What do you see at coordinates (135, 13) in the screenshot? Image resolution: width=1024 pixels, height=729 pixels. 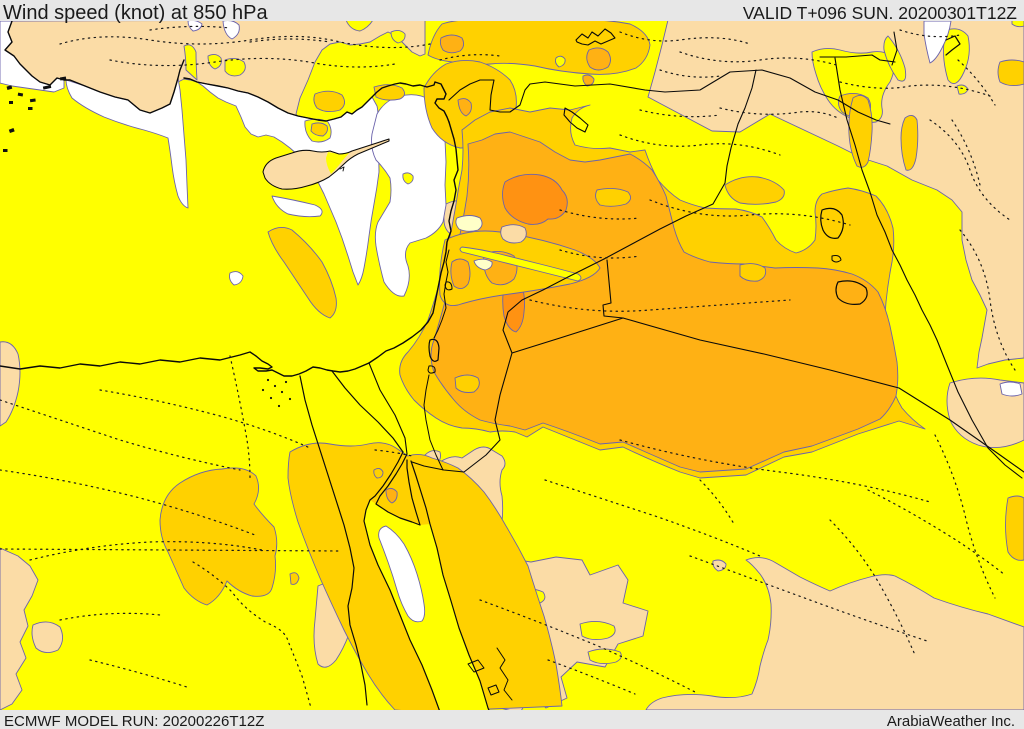 I see `svg-text: Wind speed (knot) at 850 hPa` at bounding box center [135, 13].